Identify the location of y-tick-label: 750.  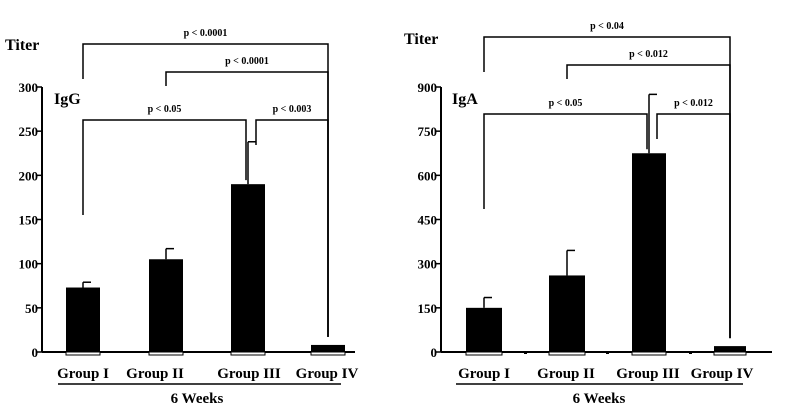
(428, 131).